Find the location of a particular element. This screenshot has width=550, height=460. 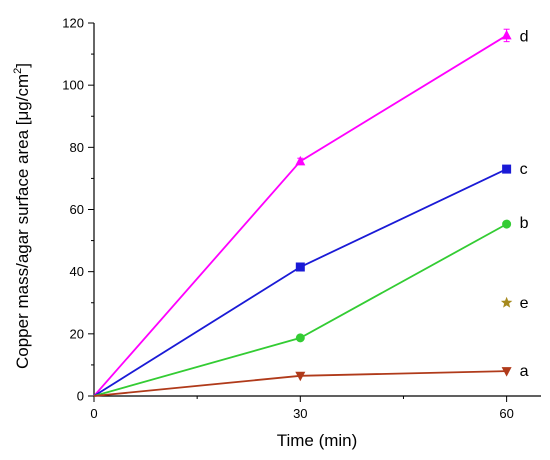

series-label-c: c is located at coordinates (524, 169).